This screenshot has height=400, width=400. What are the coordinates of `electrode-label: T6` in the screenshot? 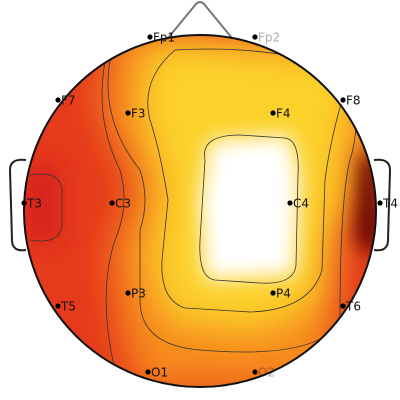 It's located at (353, 307).